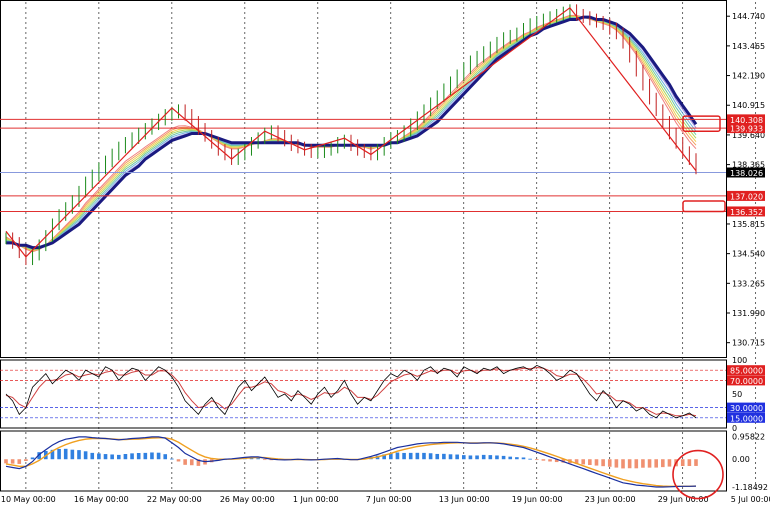 The image size is (770, 510). Describe the element at coordinates (316, 499) in the screenshot. I see `date-tick-label: 1 Jun 00:00` at that location.